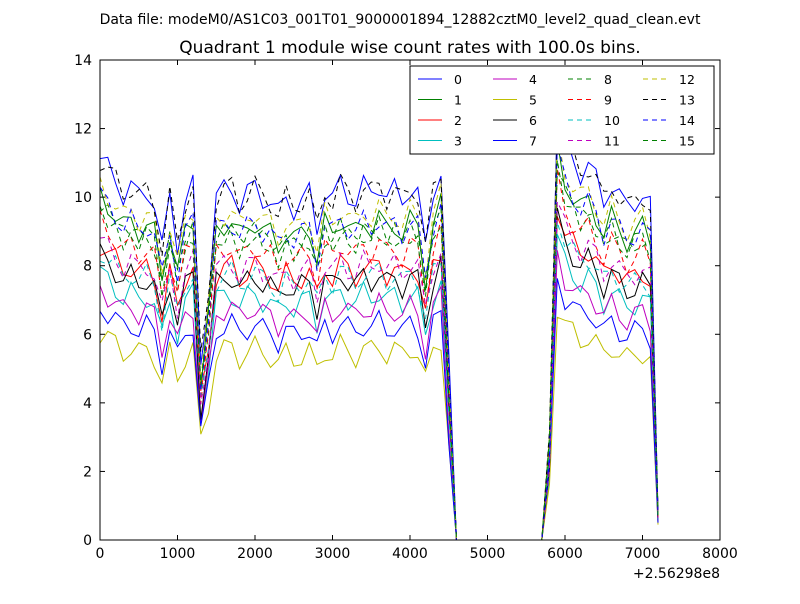  What do you see at coordinates (83, 61) in the screenshot?
I see `y-tick-label: 14` at bounding box center [83, 61].